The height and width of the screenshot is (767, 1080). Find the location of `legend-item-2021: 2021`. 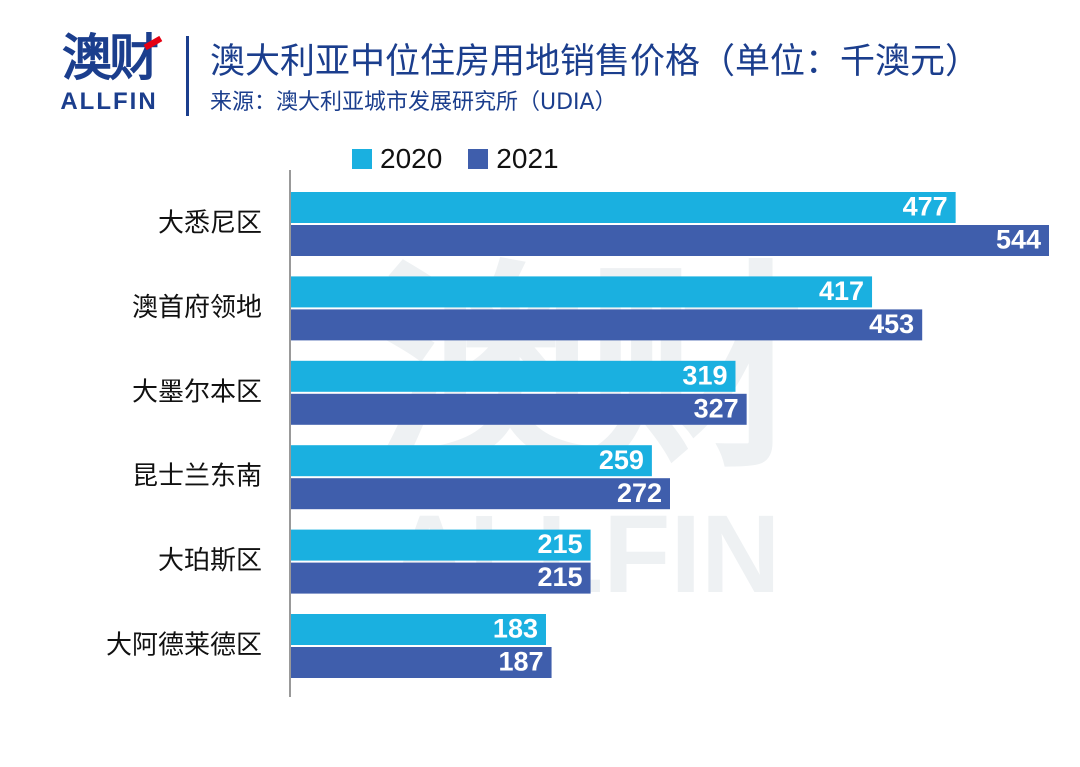

legend-item-2021: 2021 is located at coordinates (513, 159).